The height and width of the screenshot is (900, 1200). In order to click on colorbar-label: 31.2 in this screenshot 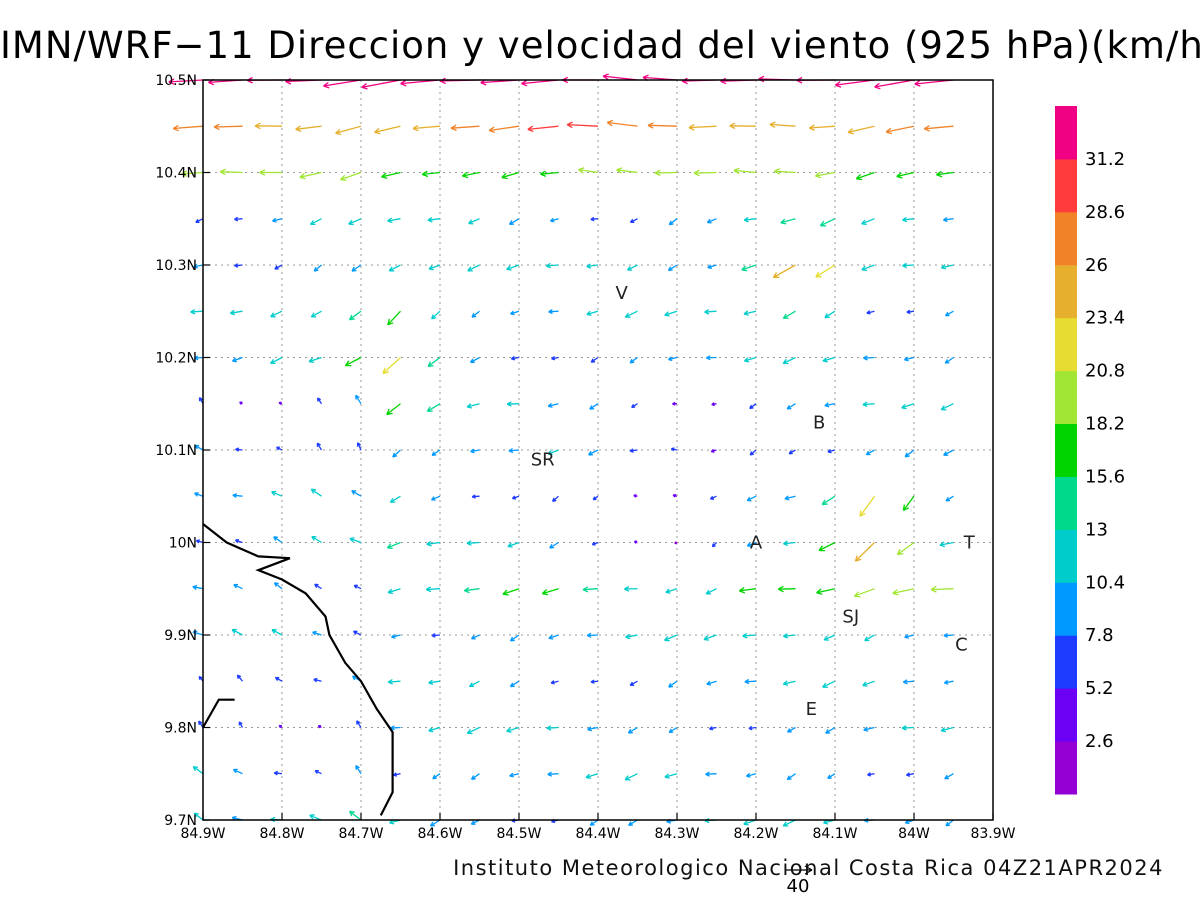, I will do `click(1105, 159)`.